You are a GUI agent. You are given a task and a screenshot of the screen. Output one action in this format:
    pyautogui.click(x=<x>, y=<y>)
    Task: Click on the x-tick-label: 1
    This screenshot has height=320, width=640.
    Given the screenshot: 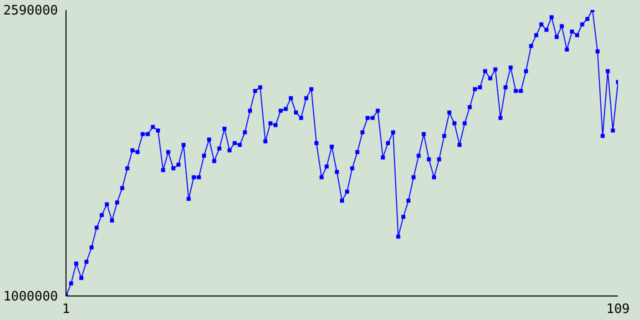 What is the action you would take?
    pyautogui.click(x=66, y=310)
    